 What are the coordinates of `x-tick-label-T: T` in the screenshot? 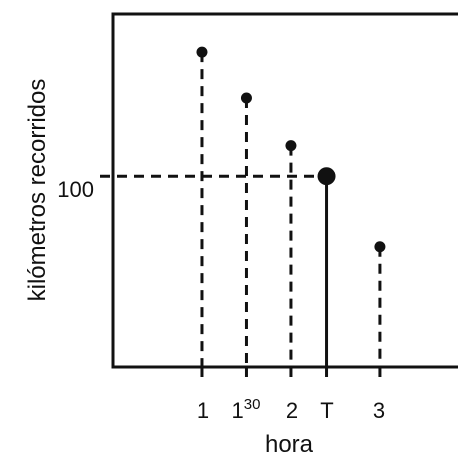 It's located at (326, 410).